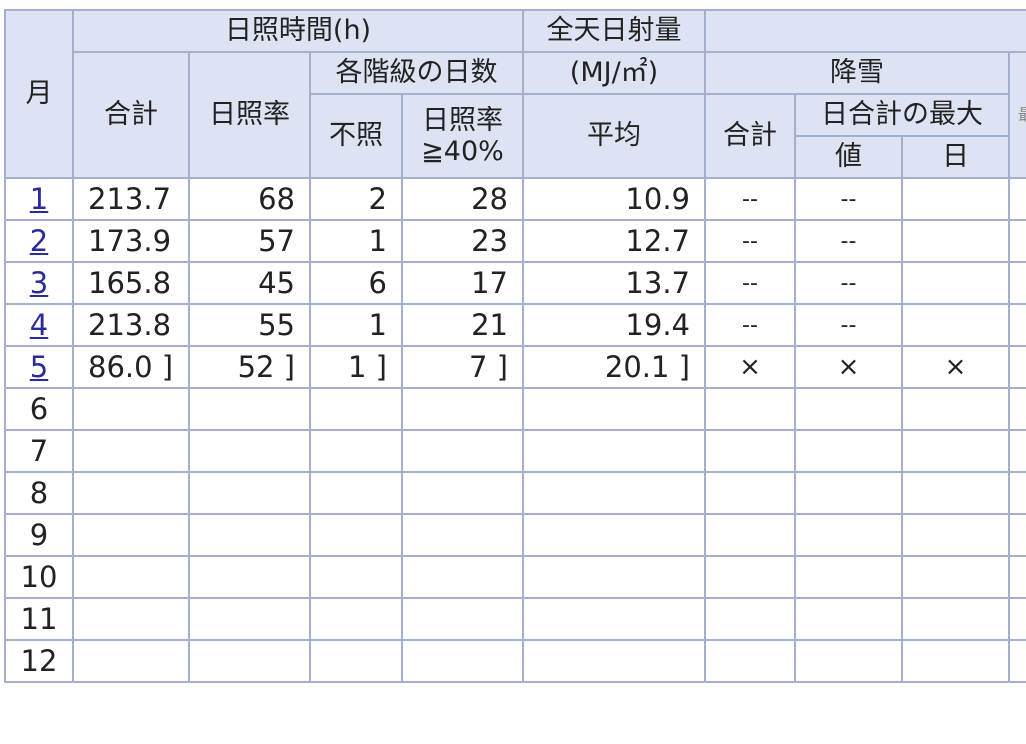  I want to click on radiation-average-cell: 12.7, so click(614, 241).